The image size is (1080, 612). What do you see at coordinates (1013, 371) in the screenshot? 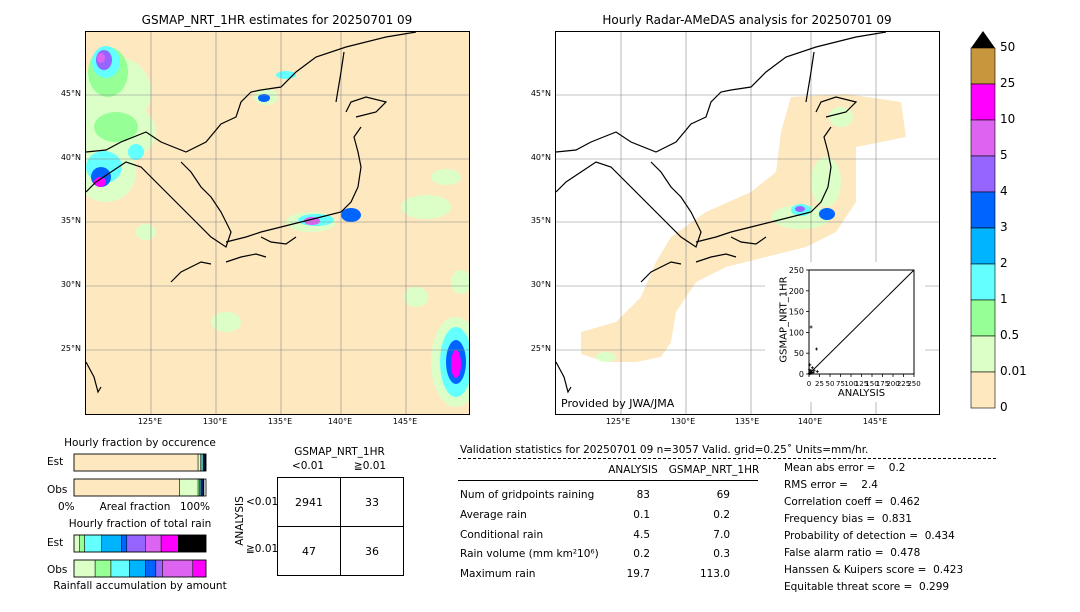
I see `colorbar-label: 0.01` at bounding box center [1013, 371].